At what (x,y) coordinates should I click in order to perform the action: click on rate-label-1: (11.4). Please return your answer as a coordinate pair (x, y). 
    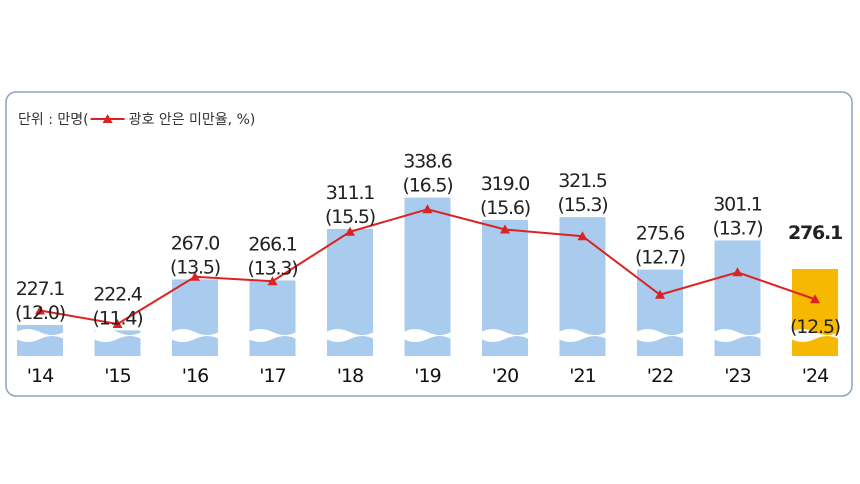
    Looking at the image, I should click on (118, 318).